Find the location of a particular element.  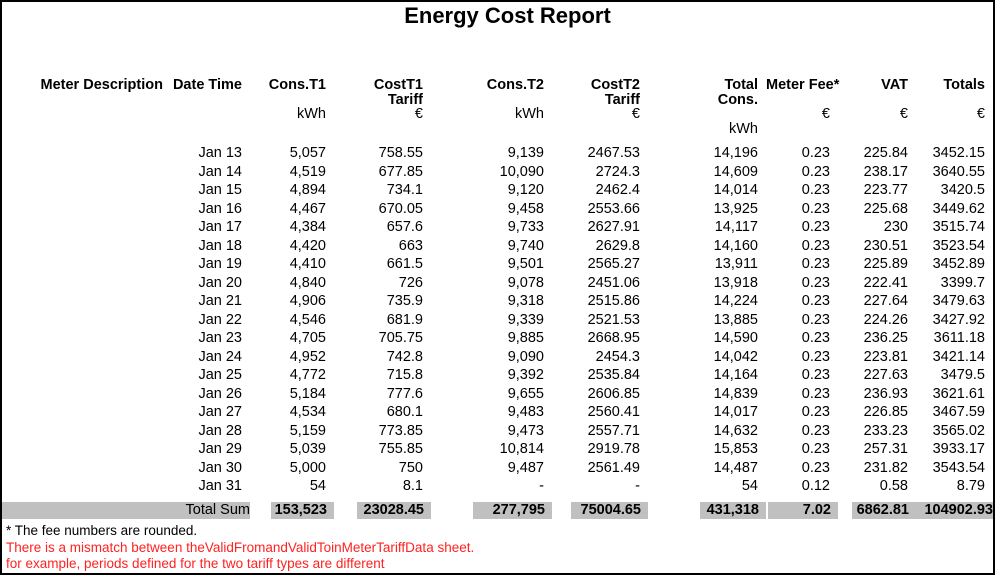

total-cons-t1: 153,523 is located at coordinates (292, 510).